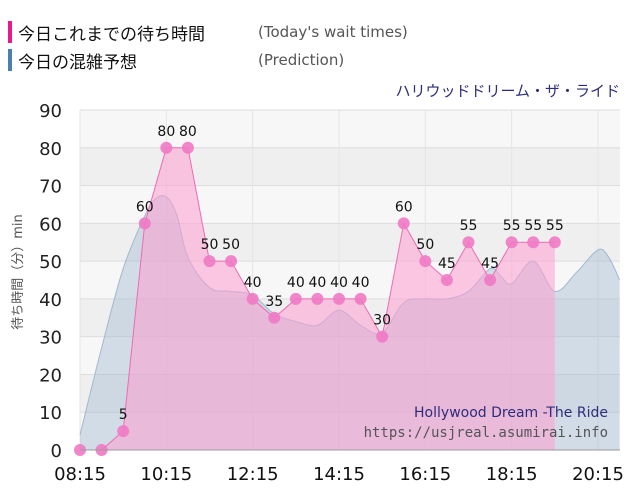 This screenshot has width=640, height=500. Describe the element at coordinates (172, 60) in the screenshot. I see `legend-prediction: 今日の混雑予想 (Prediction)` at that location.